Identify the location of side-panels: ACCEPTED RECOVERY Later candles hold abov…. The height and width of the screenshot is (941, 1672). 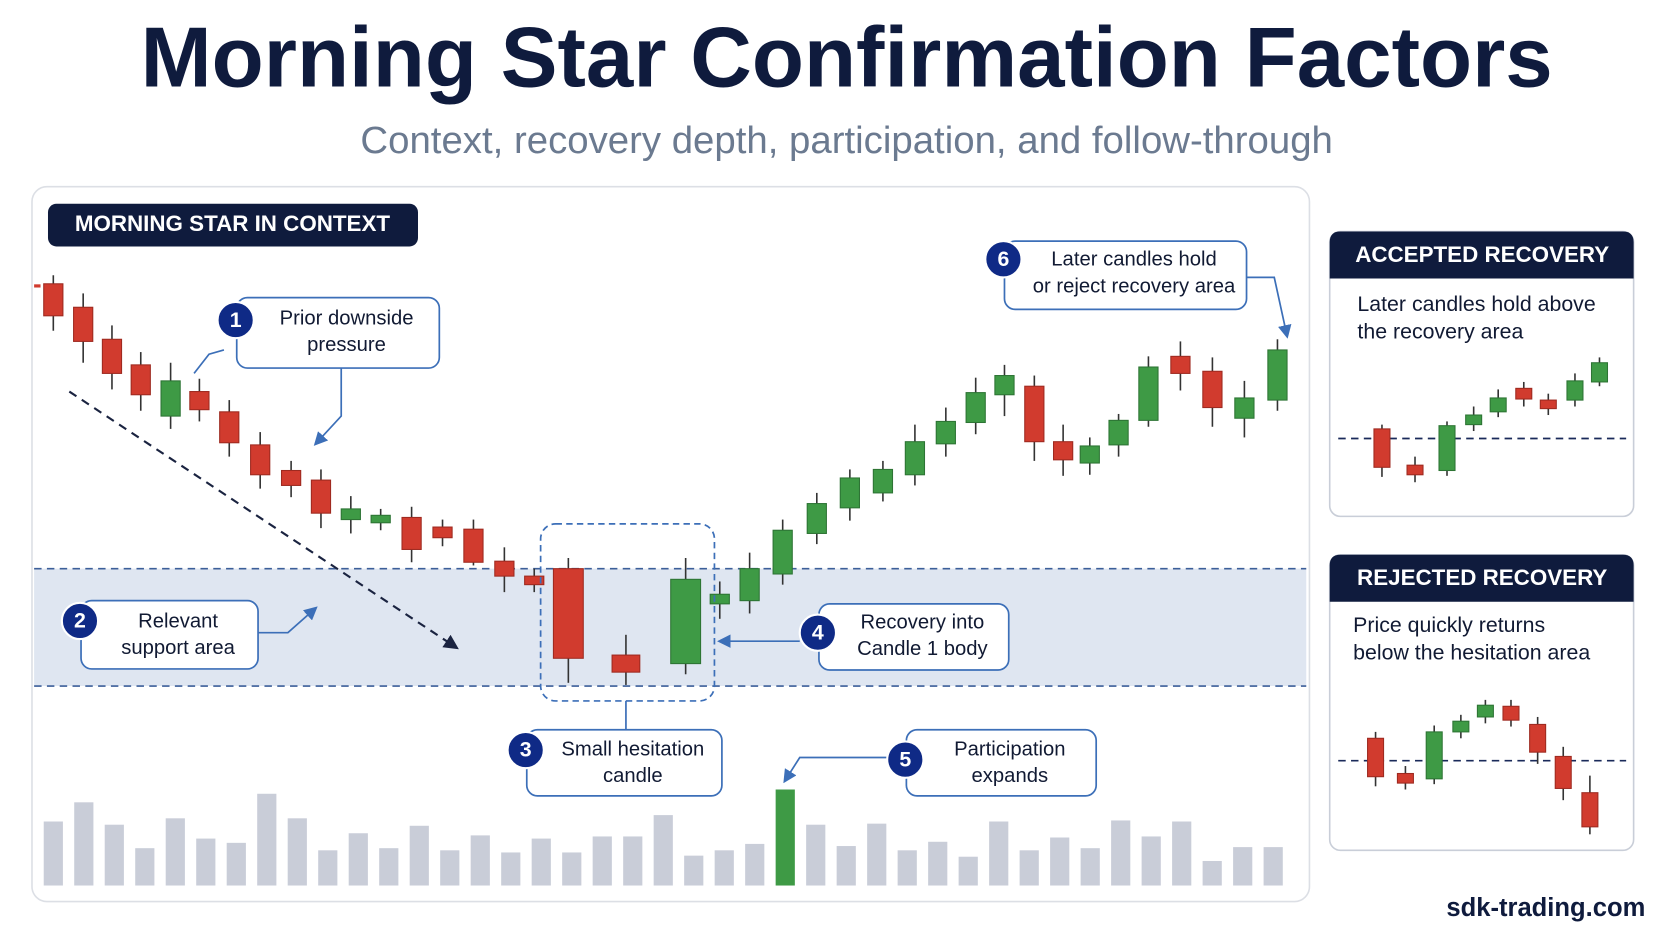
(1481, 541).